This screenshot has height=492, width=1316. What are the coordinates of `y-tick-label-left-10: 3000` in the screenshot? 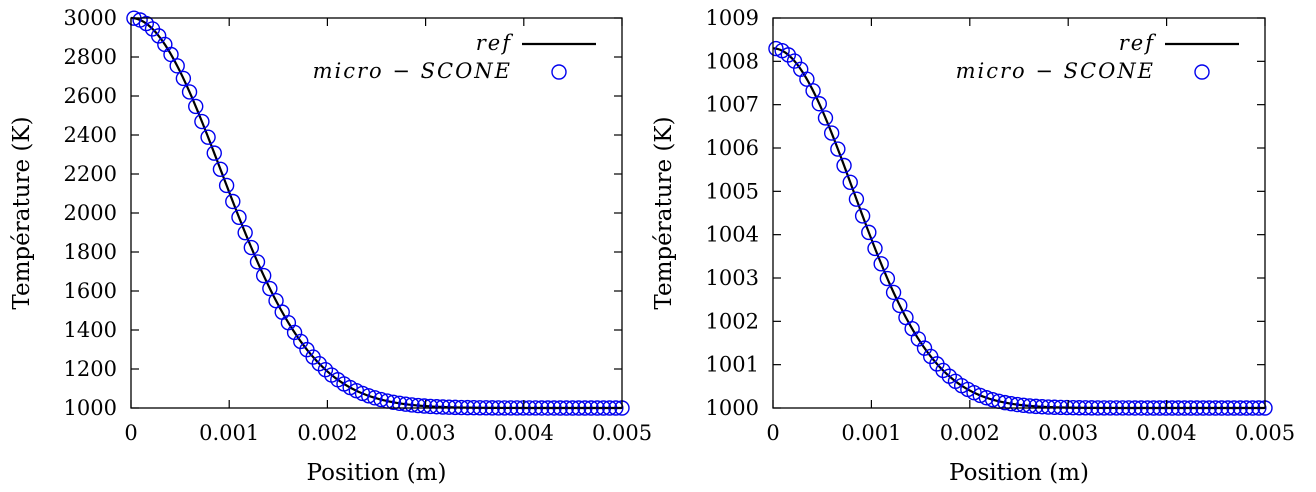 It's located at (90, 18).